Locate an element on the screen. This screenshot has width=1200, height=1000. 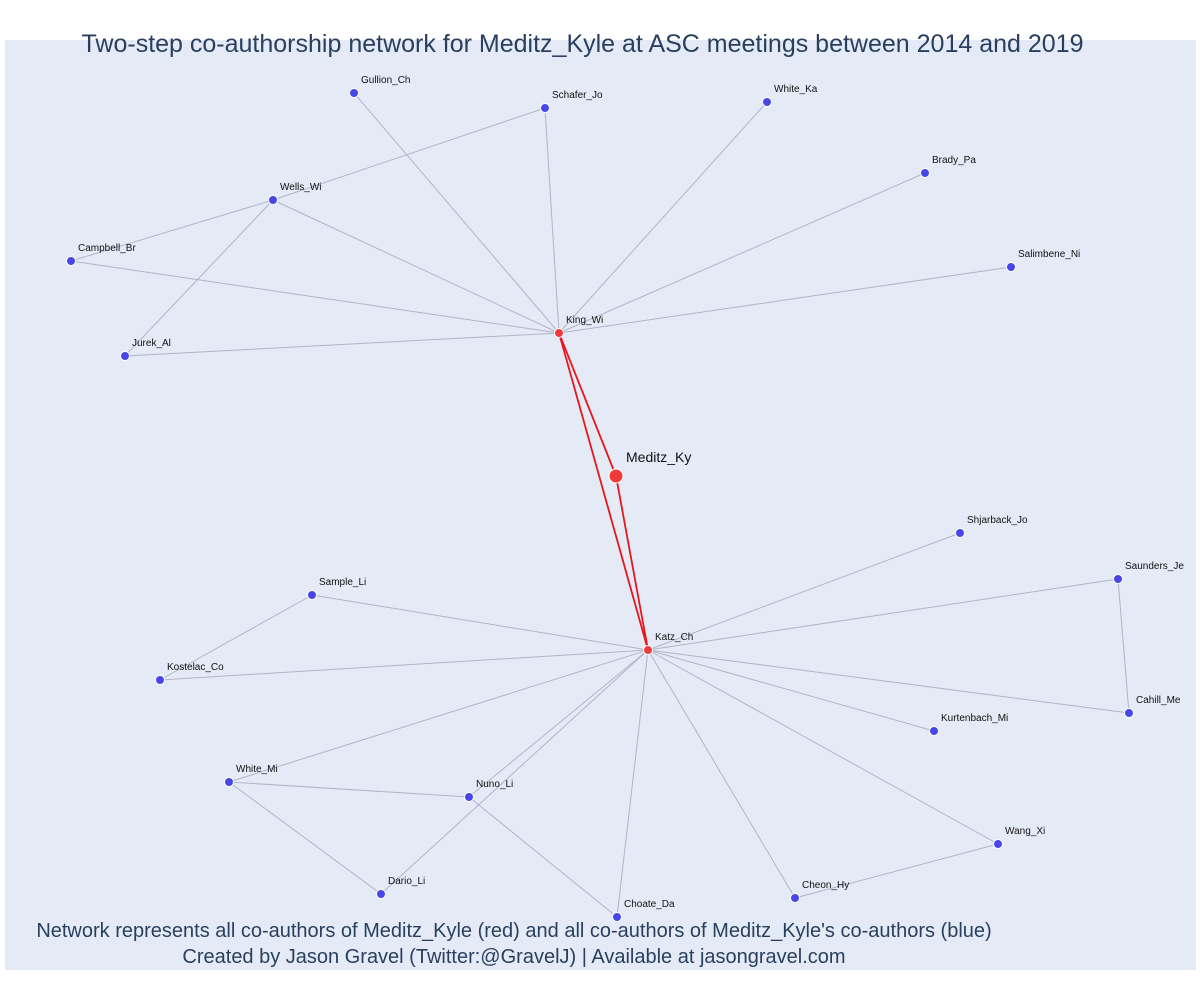
edge-King_Wi-Salimbene_Ni is located at coordinates (785, 300).